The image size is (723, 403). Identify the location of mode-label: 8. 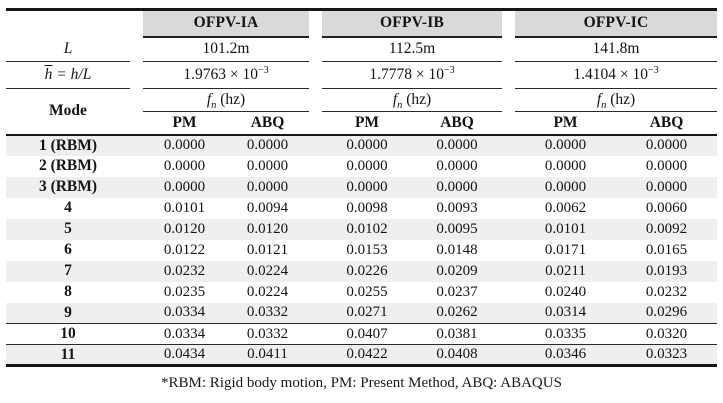
(68, 291).